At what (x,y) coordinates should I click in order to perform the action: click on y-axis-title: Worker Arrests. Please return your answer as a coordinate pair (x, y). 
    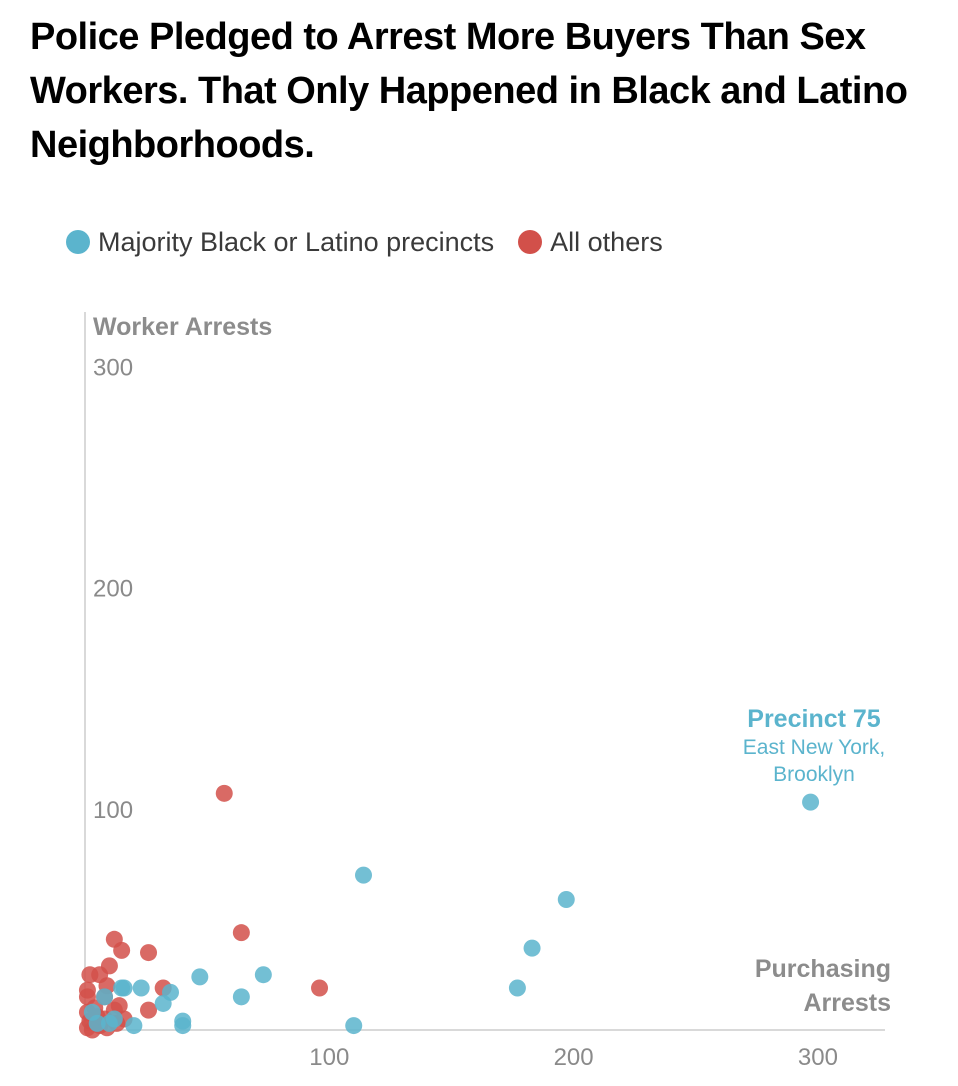
    Looking at the image, I should click on (182, 327).